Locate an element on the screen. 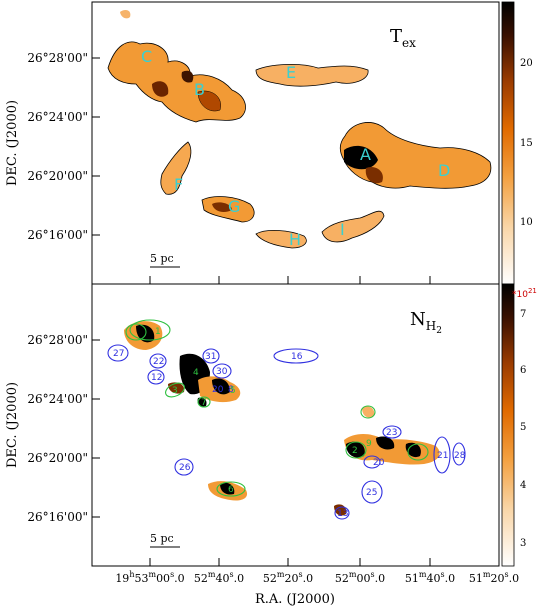  region-label-d: D is located at coordinates (444, 170).